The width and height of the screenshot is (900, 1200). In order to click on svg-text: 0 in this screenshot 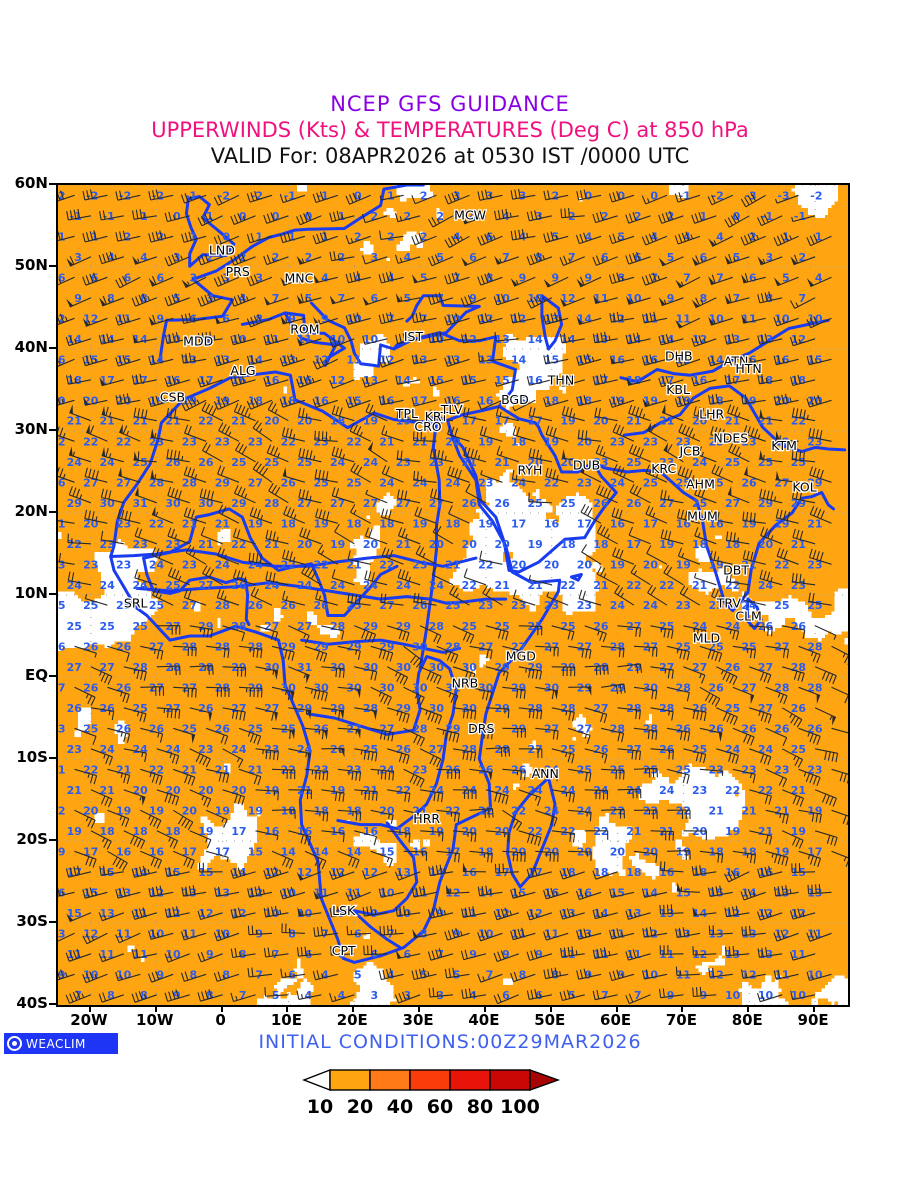, I will do `click(654, 195)`.